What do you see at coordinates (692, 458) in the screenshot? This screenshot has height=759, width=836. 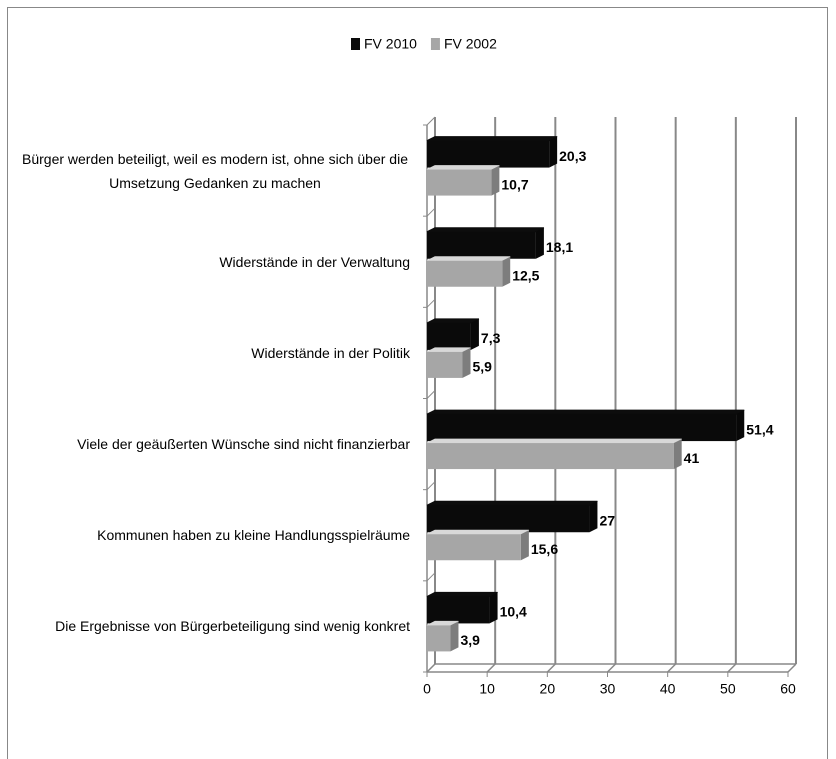 I see `value-label: 41` at bounding box center [692, 458].